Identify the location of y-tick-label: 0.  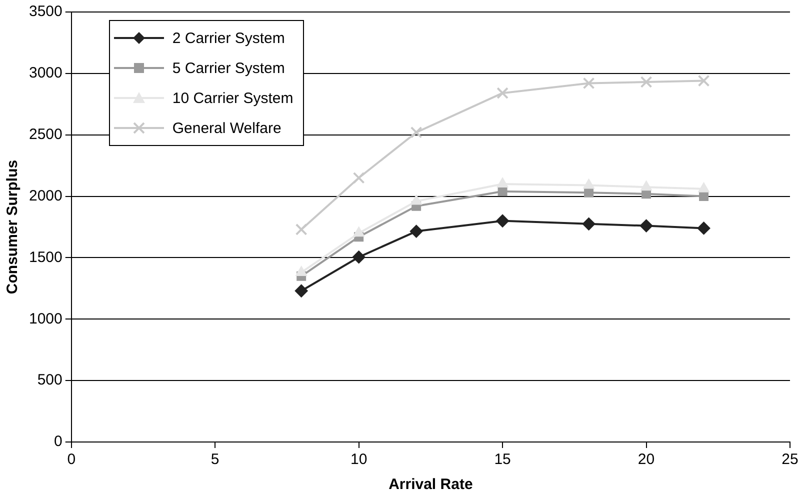
(58, 441).